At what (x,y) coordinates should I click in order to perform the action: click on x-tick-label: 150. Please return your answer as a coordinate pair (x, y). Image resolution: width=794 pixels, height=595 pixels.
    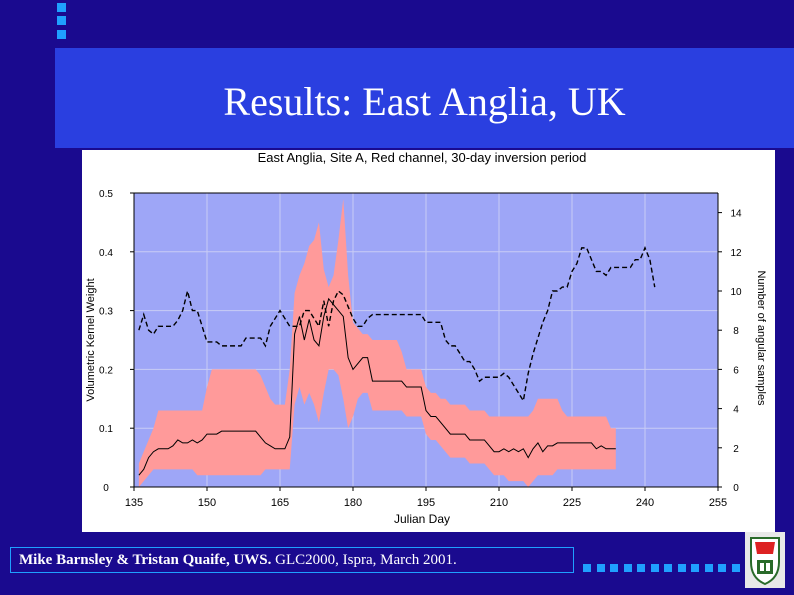
    Looking at the image, I should click on (207, 503).